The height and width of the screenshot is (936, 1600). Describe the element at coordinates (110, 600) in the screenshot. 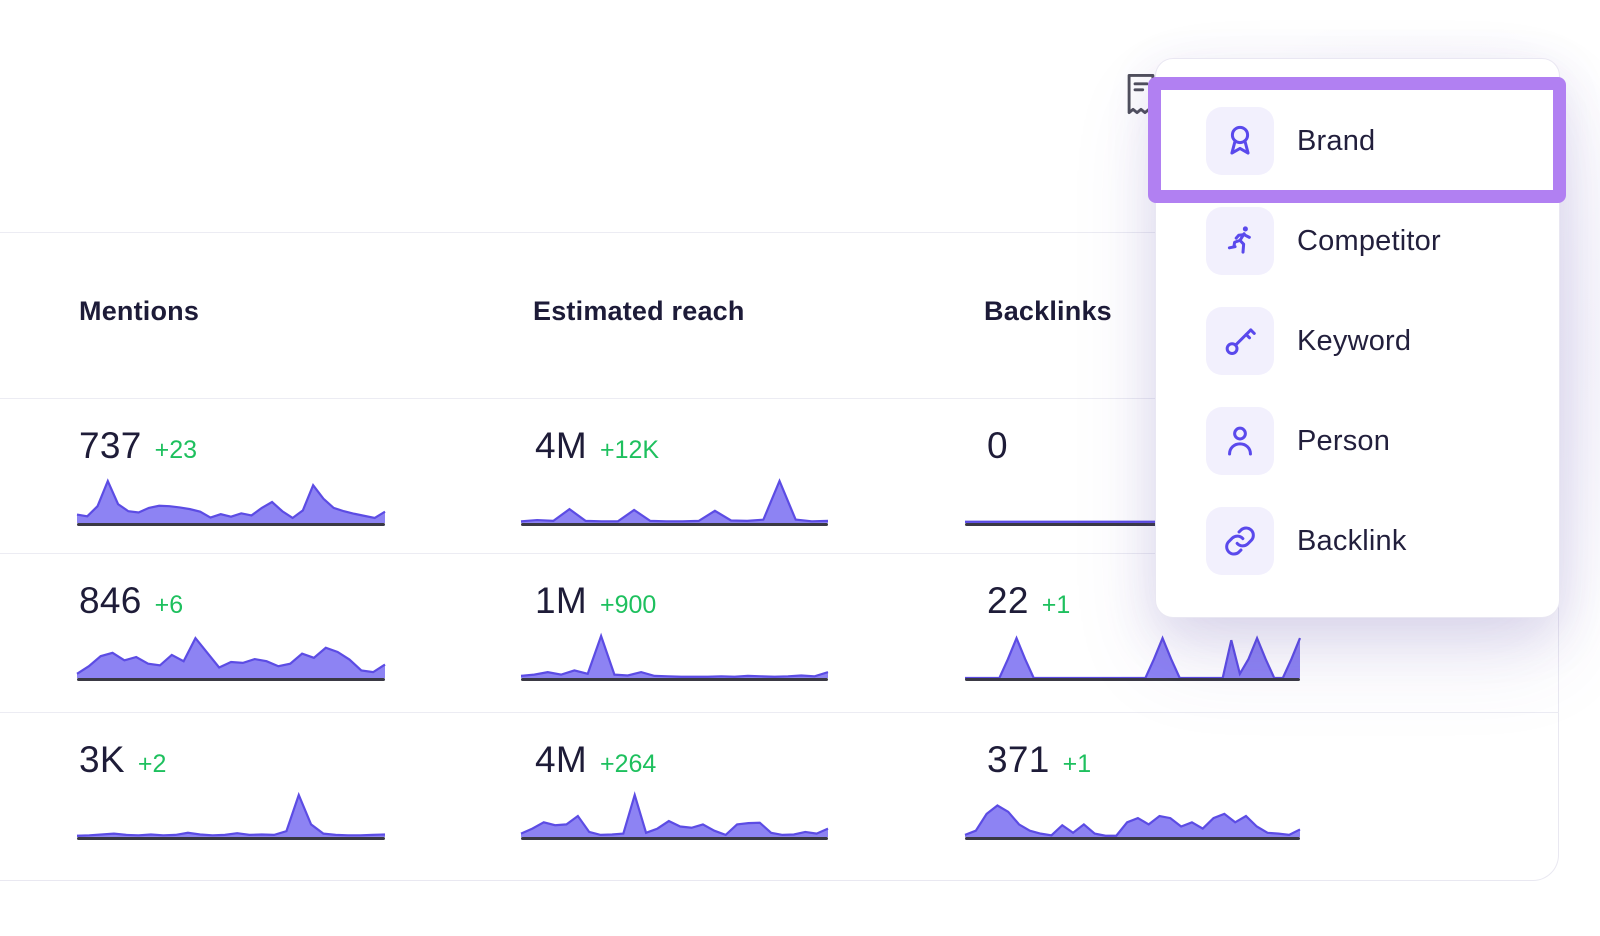

I see `metric-value: 846` at that location.